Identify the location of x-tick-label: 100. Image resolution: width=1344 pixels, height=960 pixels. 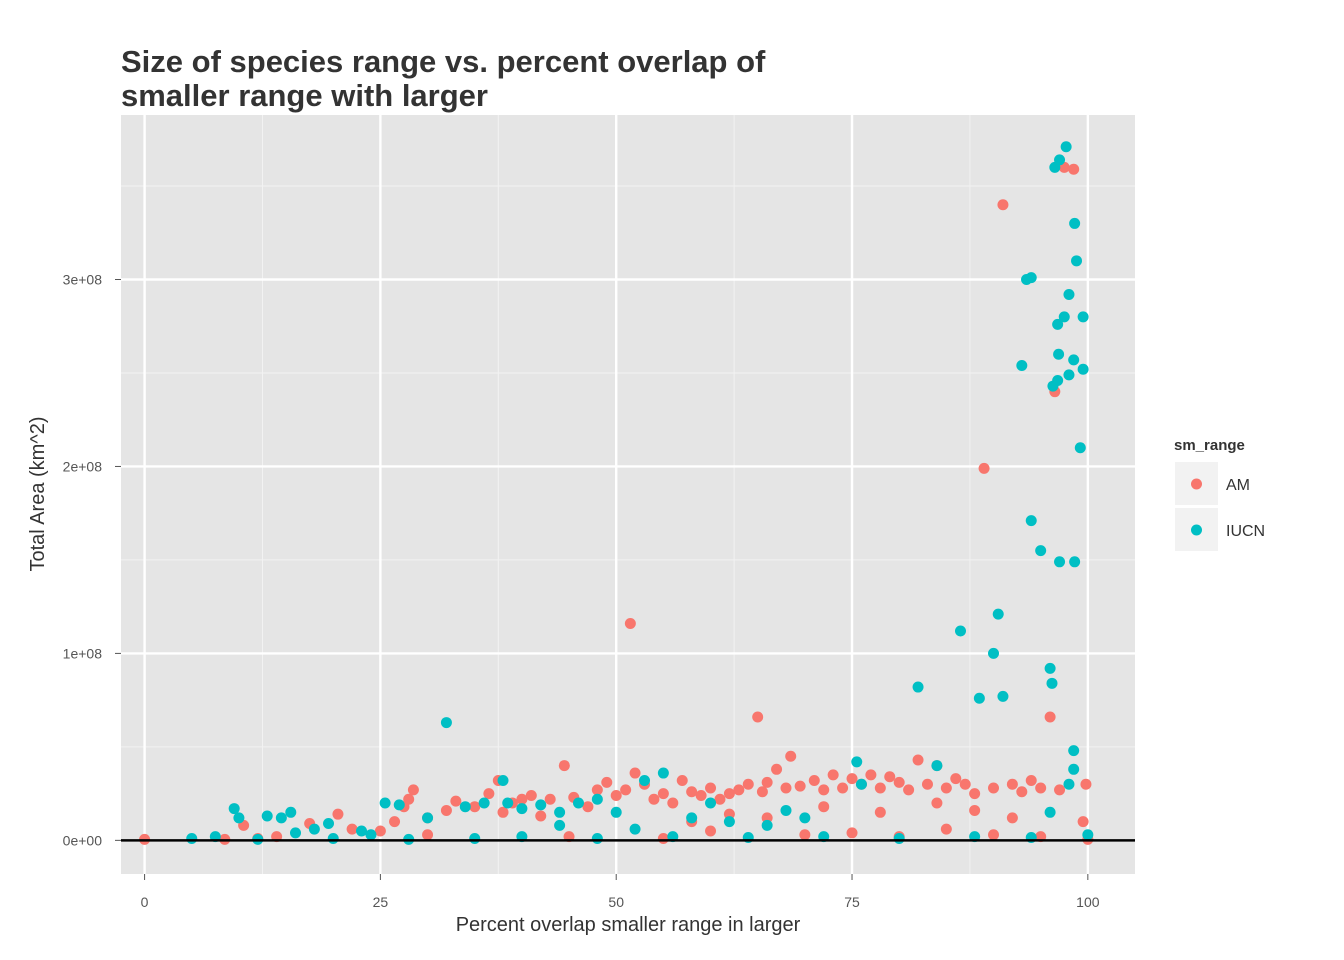
(1088, 902).